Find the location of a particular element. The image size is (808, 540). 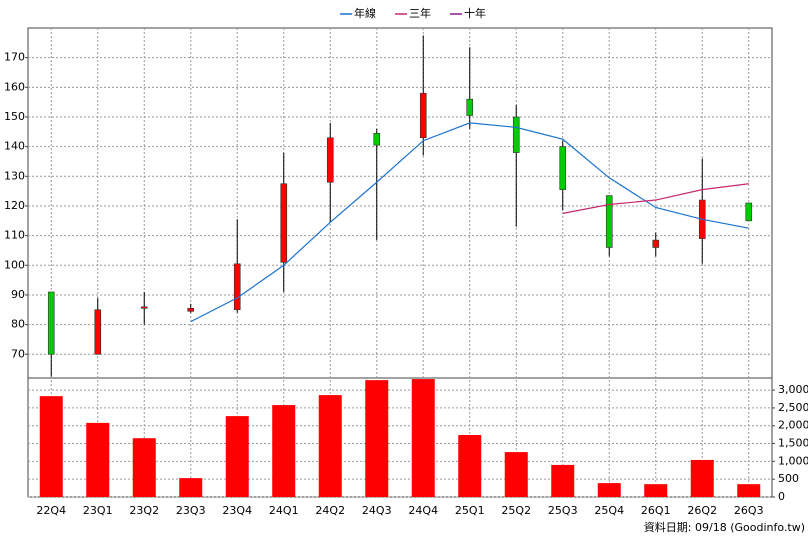

legend-label: 三年 is located at coordinates (420, 13).